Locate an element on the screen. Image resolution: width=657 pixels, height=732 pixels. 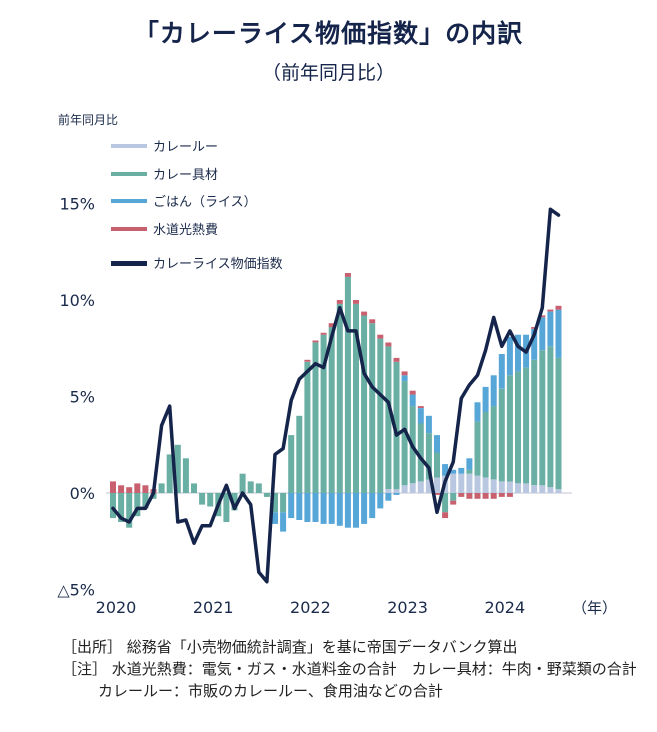
y-tick-label: 0% is located at coordinates (82, 493).